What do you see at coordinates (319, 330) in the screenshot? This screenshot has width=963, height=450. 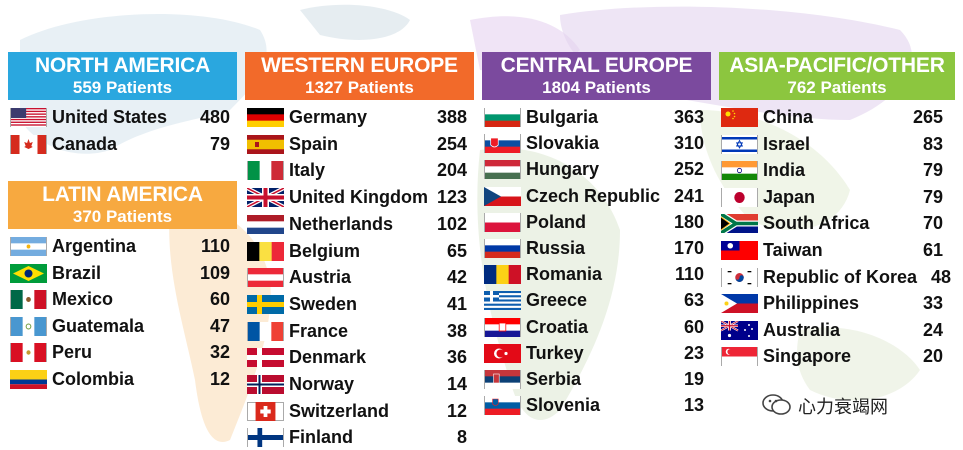 I see `country-name: France` at bounding box center [319, 330].